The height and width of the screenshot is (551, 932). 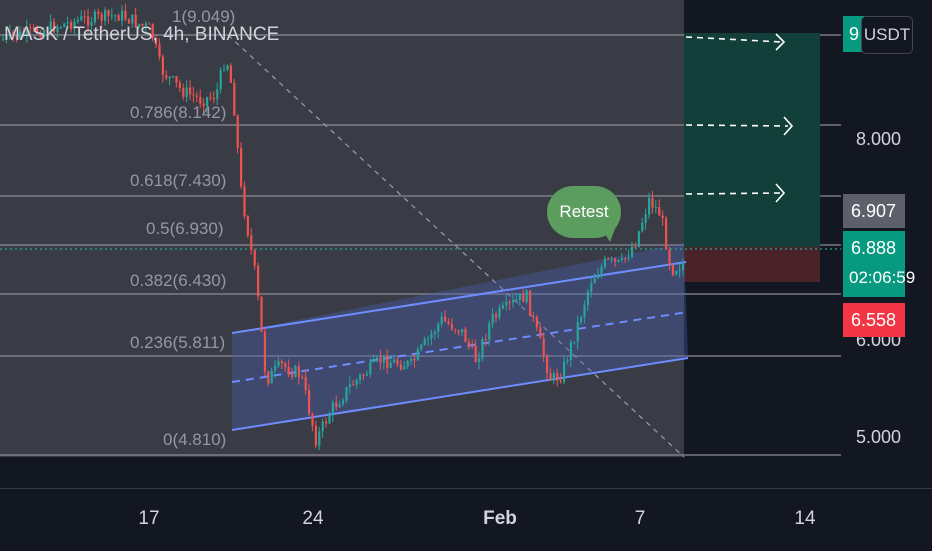 What do you see at coordinates (854, 34) in the screenshot?
I see `top-price-label: 9` at bounding box center [854, 34].